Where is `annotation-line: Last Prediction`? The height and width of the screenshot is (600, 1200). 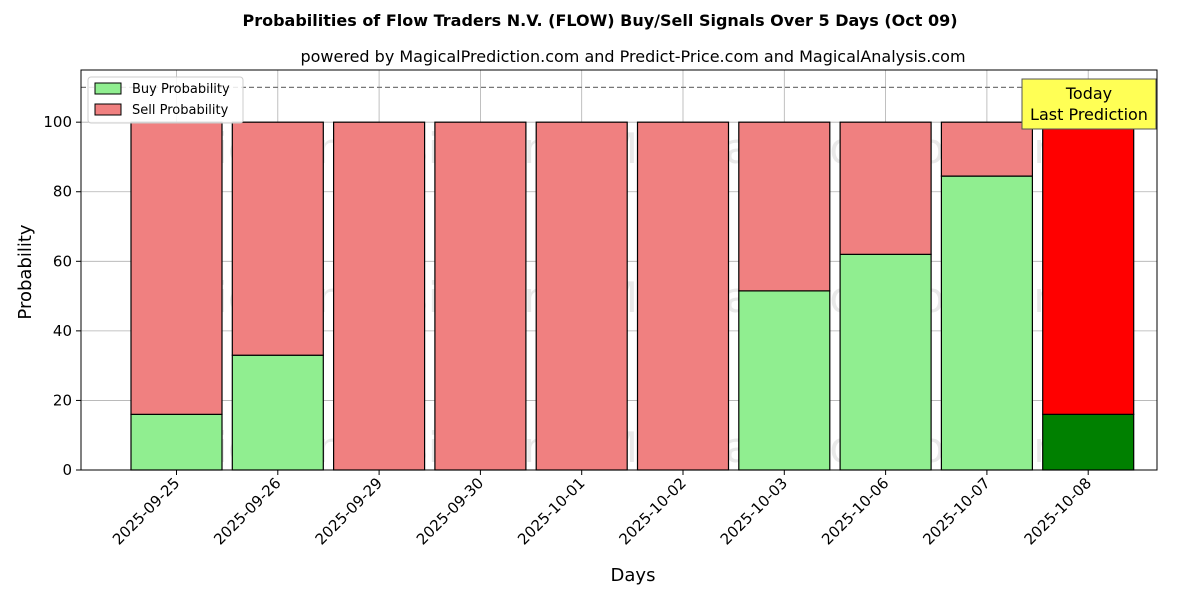 annotation-line: Last Prediction is located at coordinates (1089, 114).